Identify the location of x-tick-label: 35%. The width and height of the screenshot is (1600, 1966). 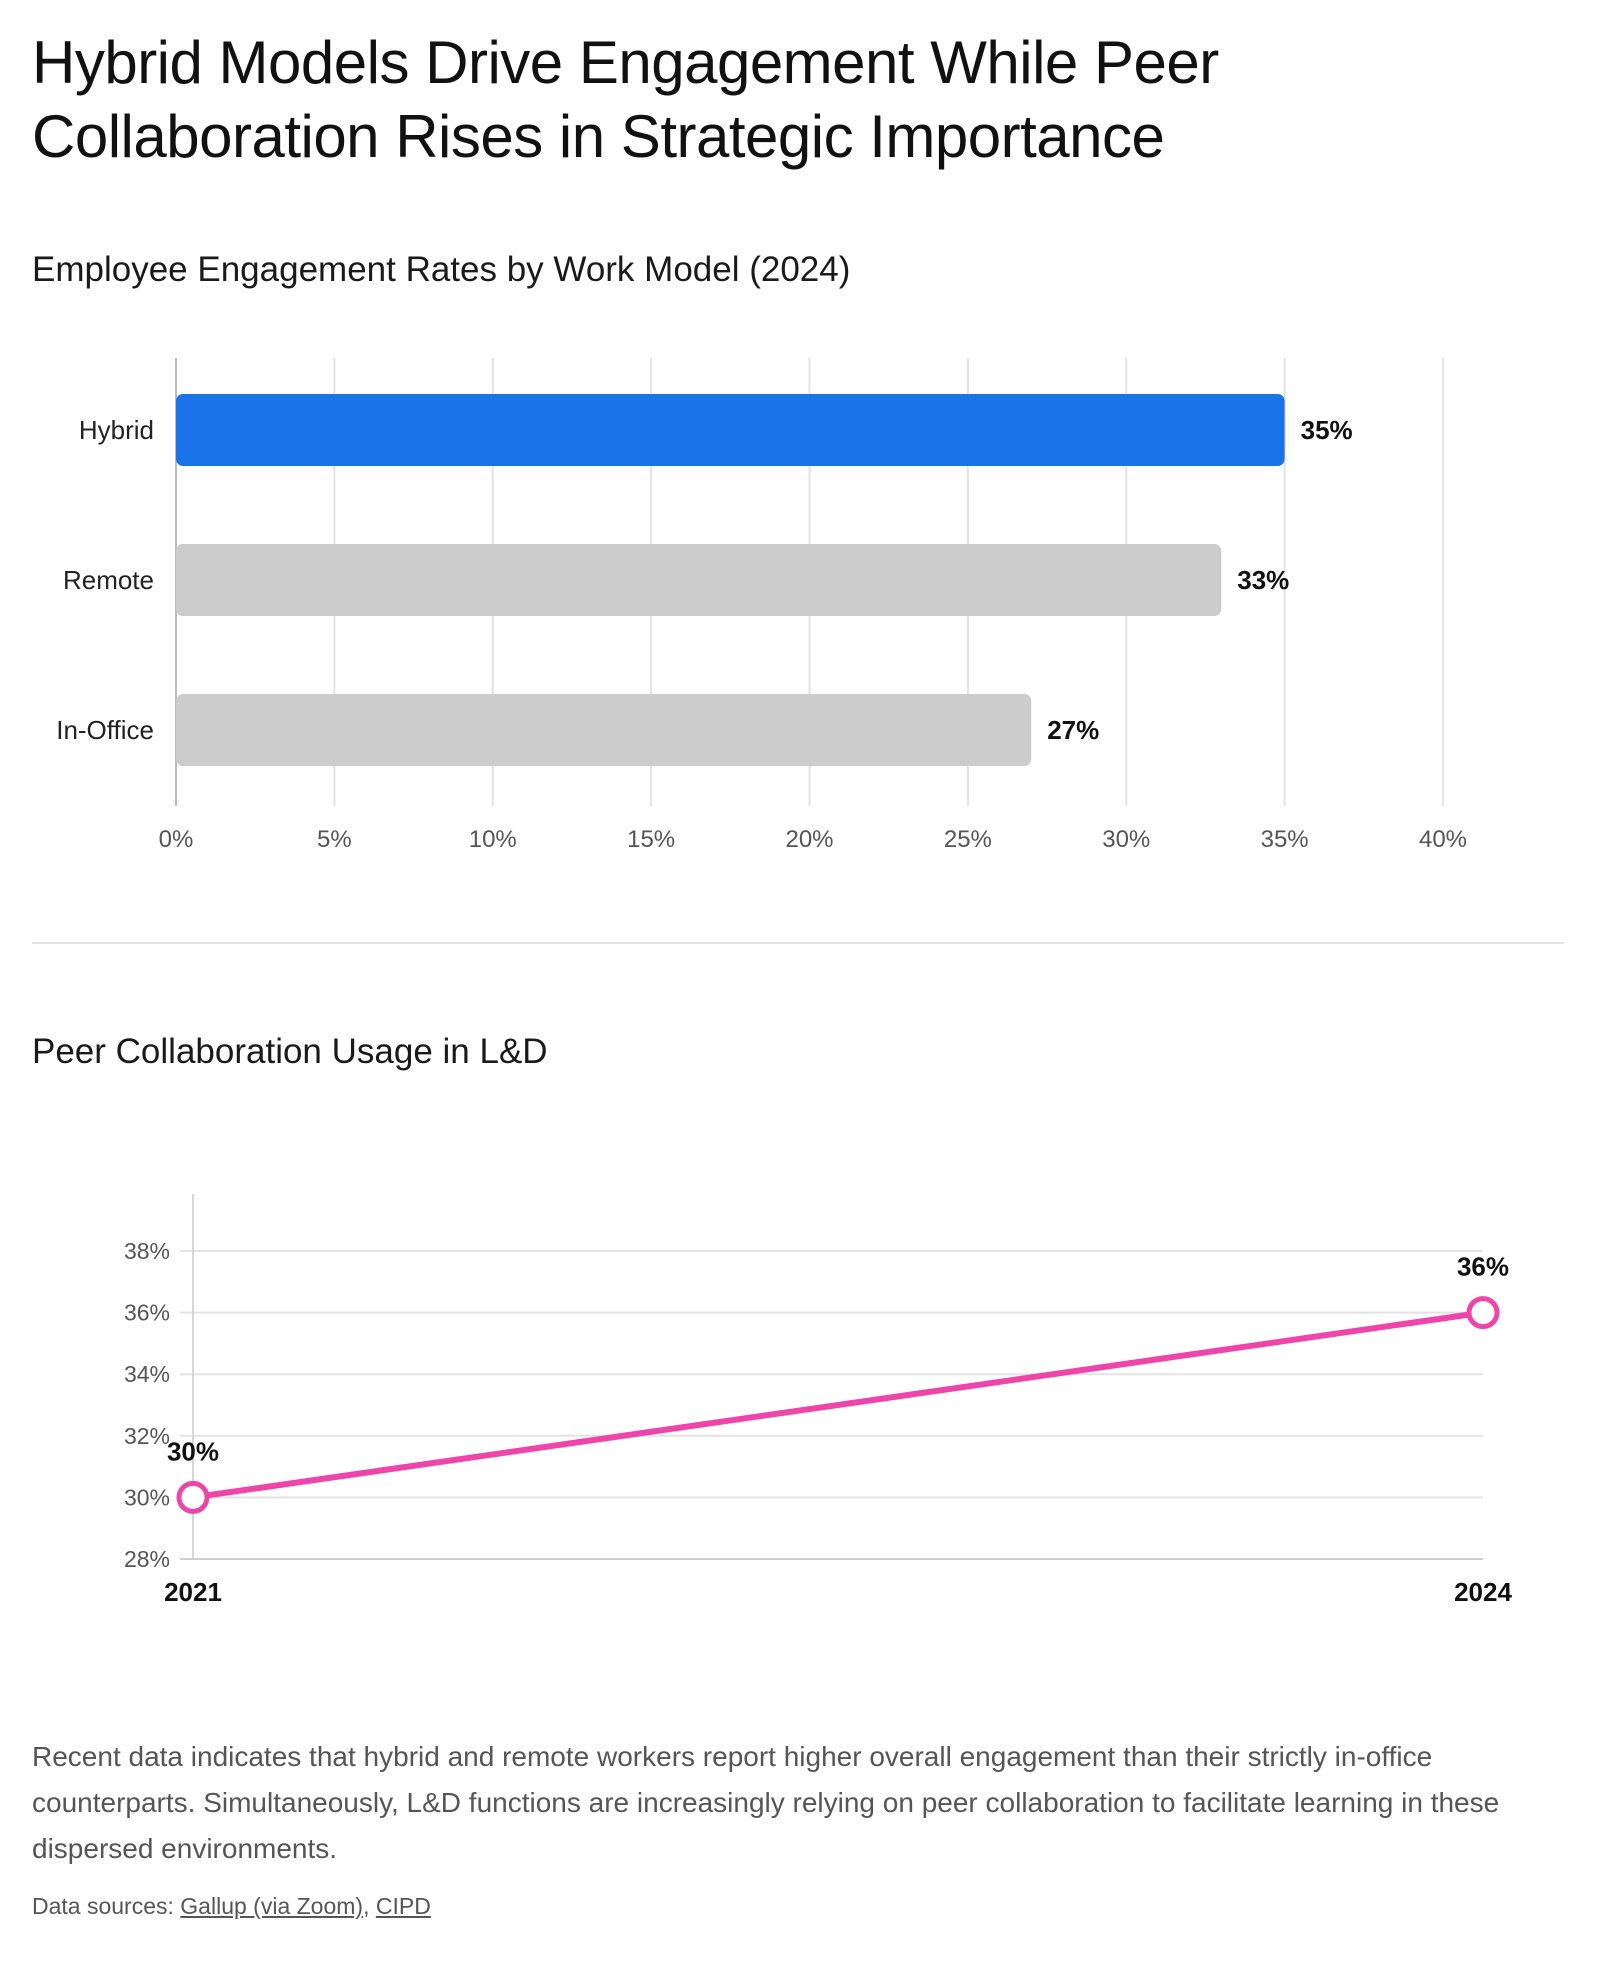
(1285, 839).